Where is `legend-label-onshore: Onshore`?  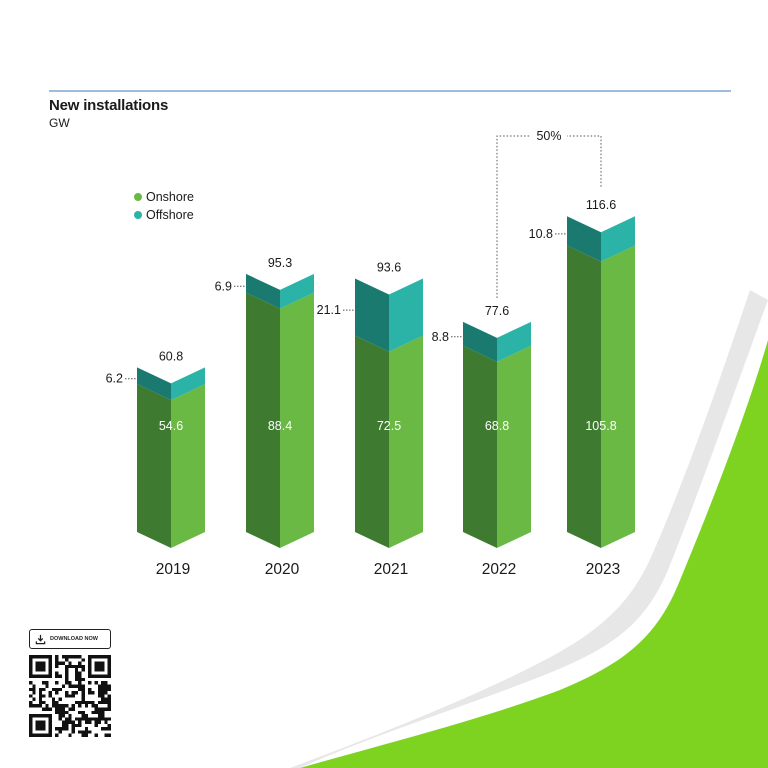
legend-label-onshore: Onshore is located at coordinates (170, 197).